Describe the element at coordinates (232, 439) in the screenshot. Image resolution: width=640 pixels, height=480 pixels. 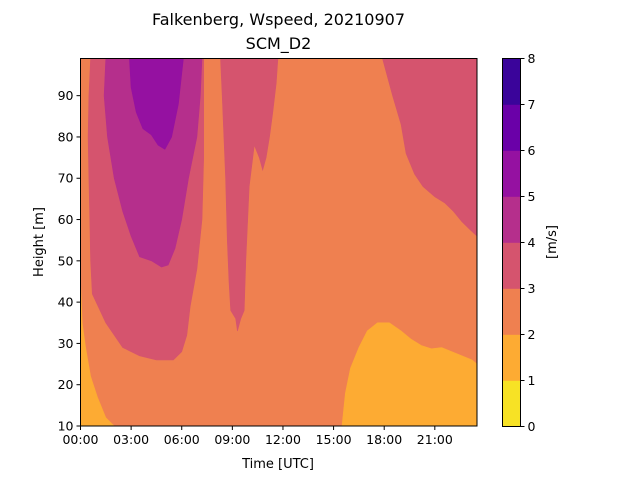
I see `x-tick-label: 09:00` at that location.